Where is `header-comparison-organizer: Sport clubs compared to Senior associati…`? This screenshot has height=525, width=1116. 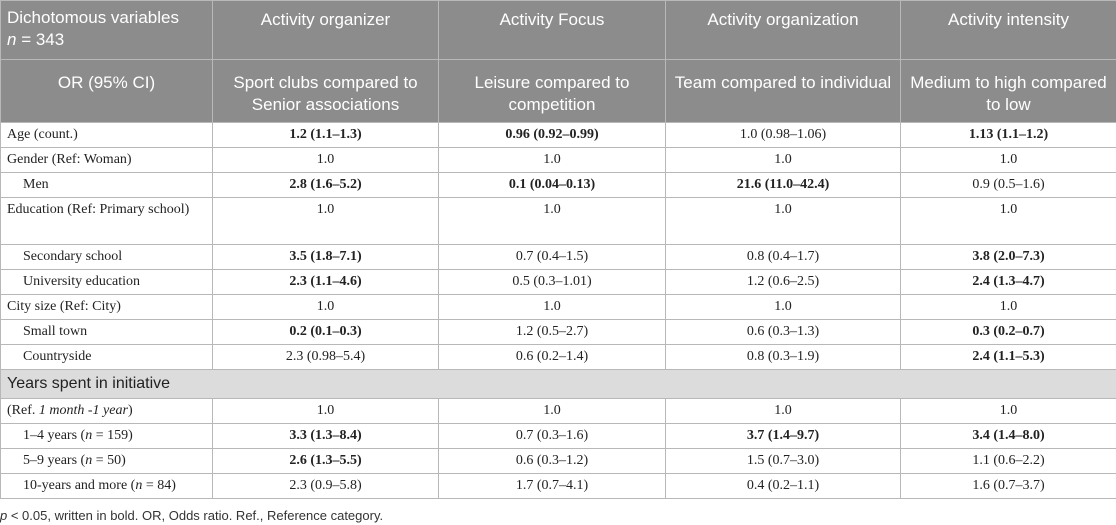 header-comparison-organizer: Sport clubs compared to Senior associati… is located at coordinates (325, 91).